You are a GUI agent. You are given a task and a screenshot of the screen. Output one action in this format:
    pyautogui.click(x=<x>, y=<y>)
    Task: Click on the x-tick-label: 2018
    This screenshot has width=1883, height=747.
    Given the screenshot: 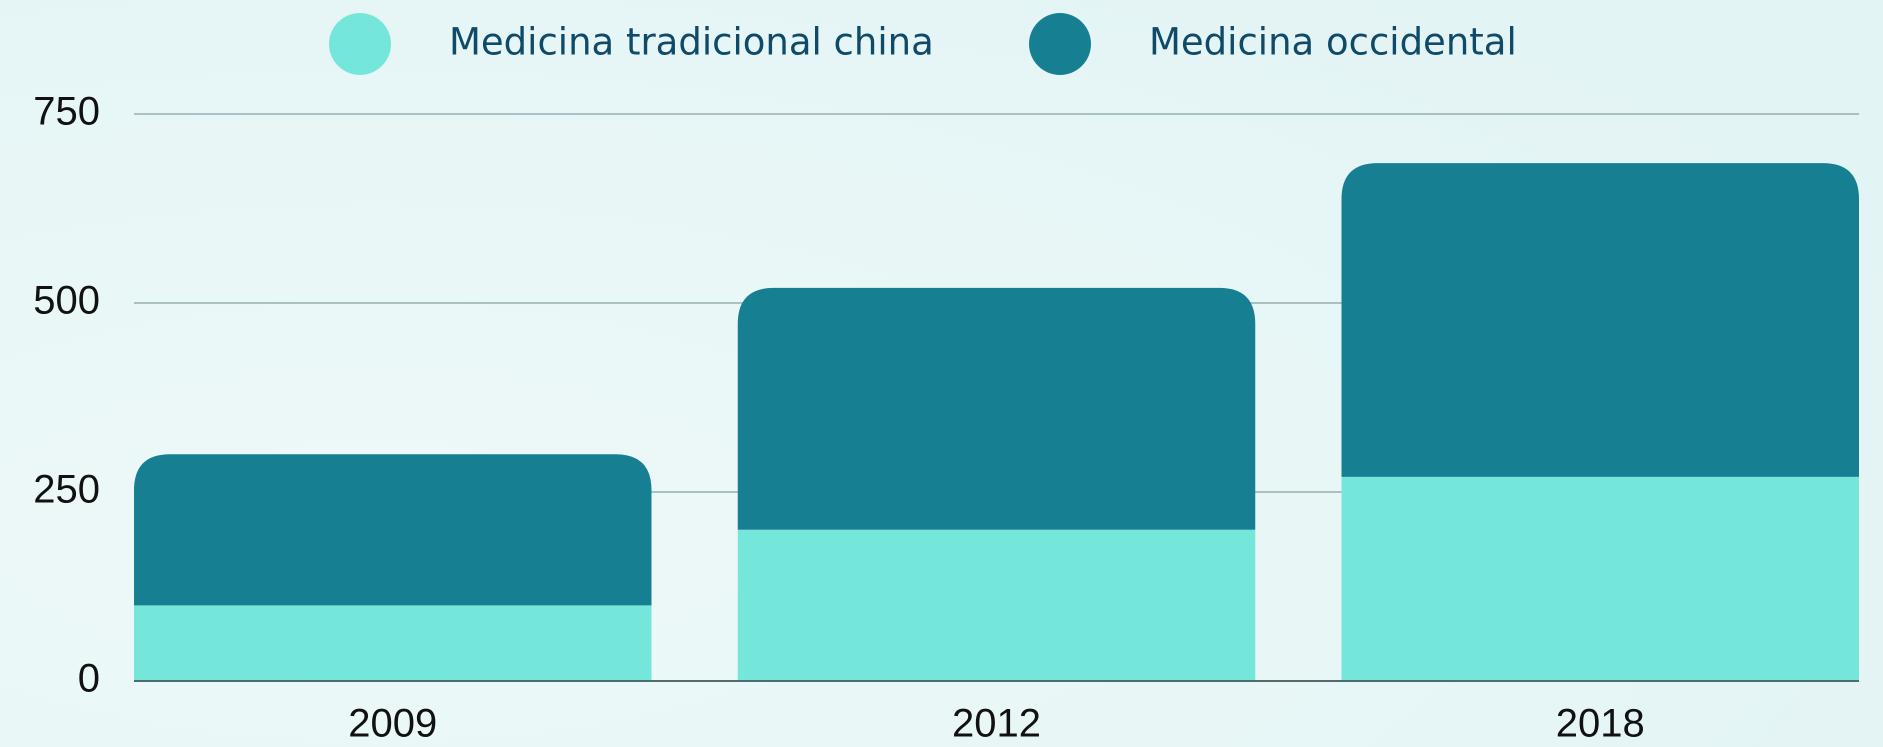 What is the action you would take?
    pyautogui.click(x=1600, y=724)
    